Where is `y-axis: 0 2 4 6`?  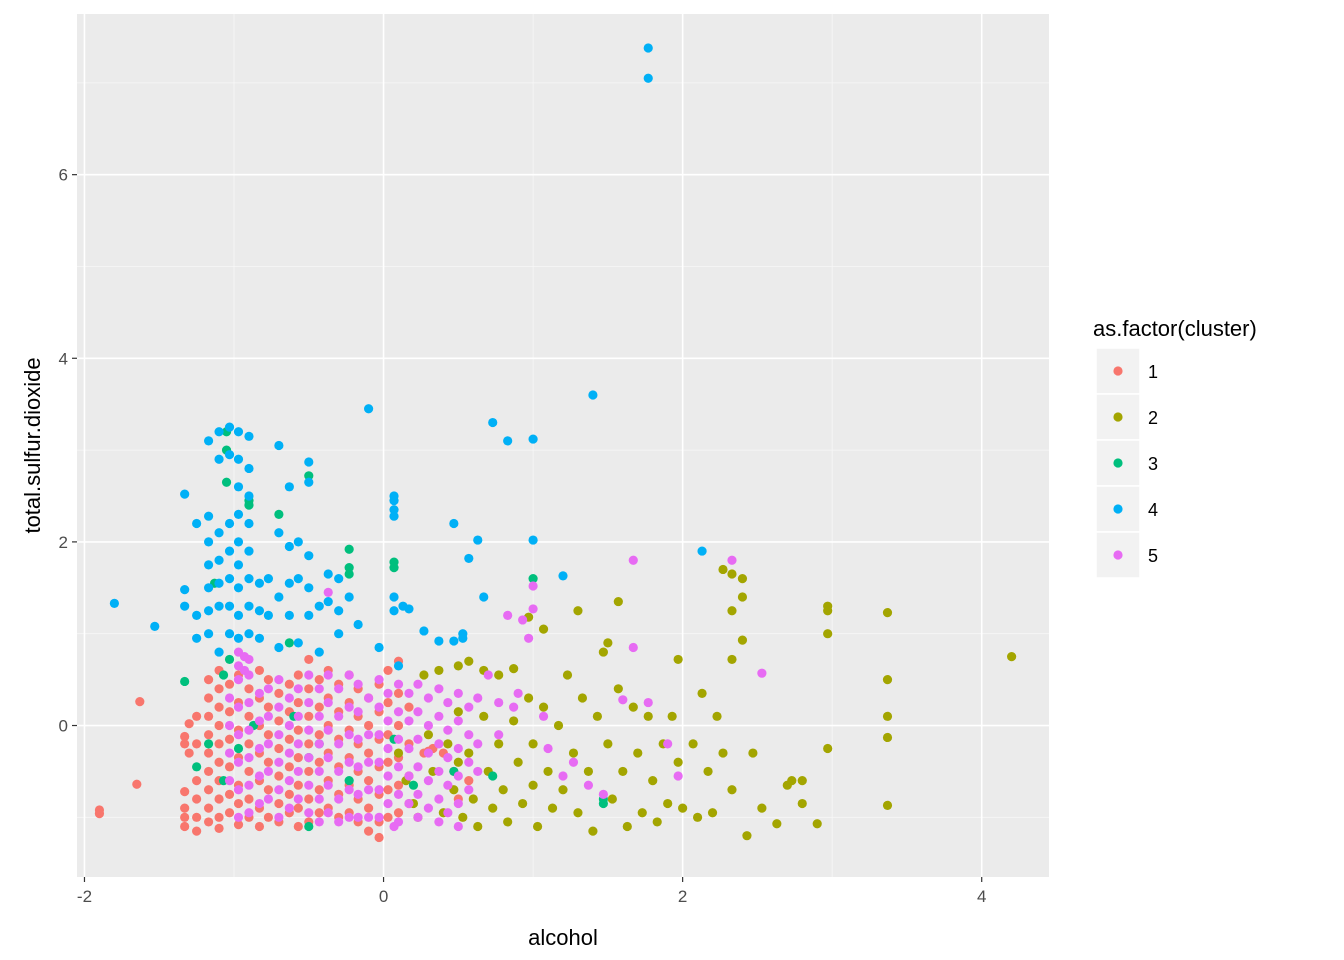
y-axis: 0 2 4 6 is located at coordinates (68, 451).